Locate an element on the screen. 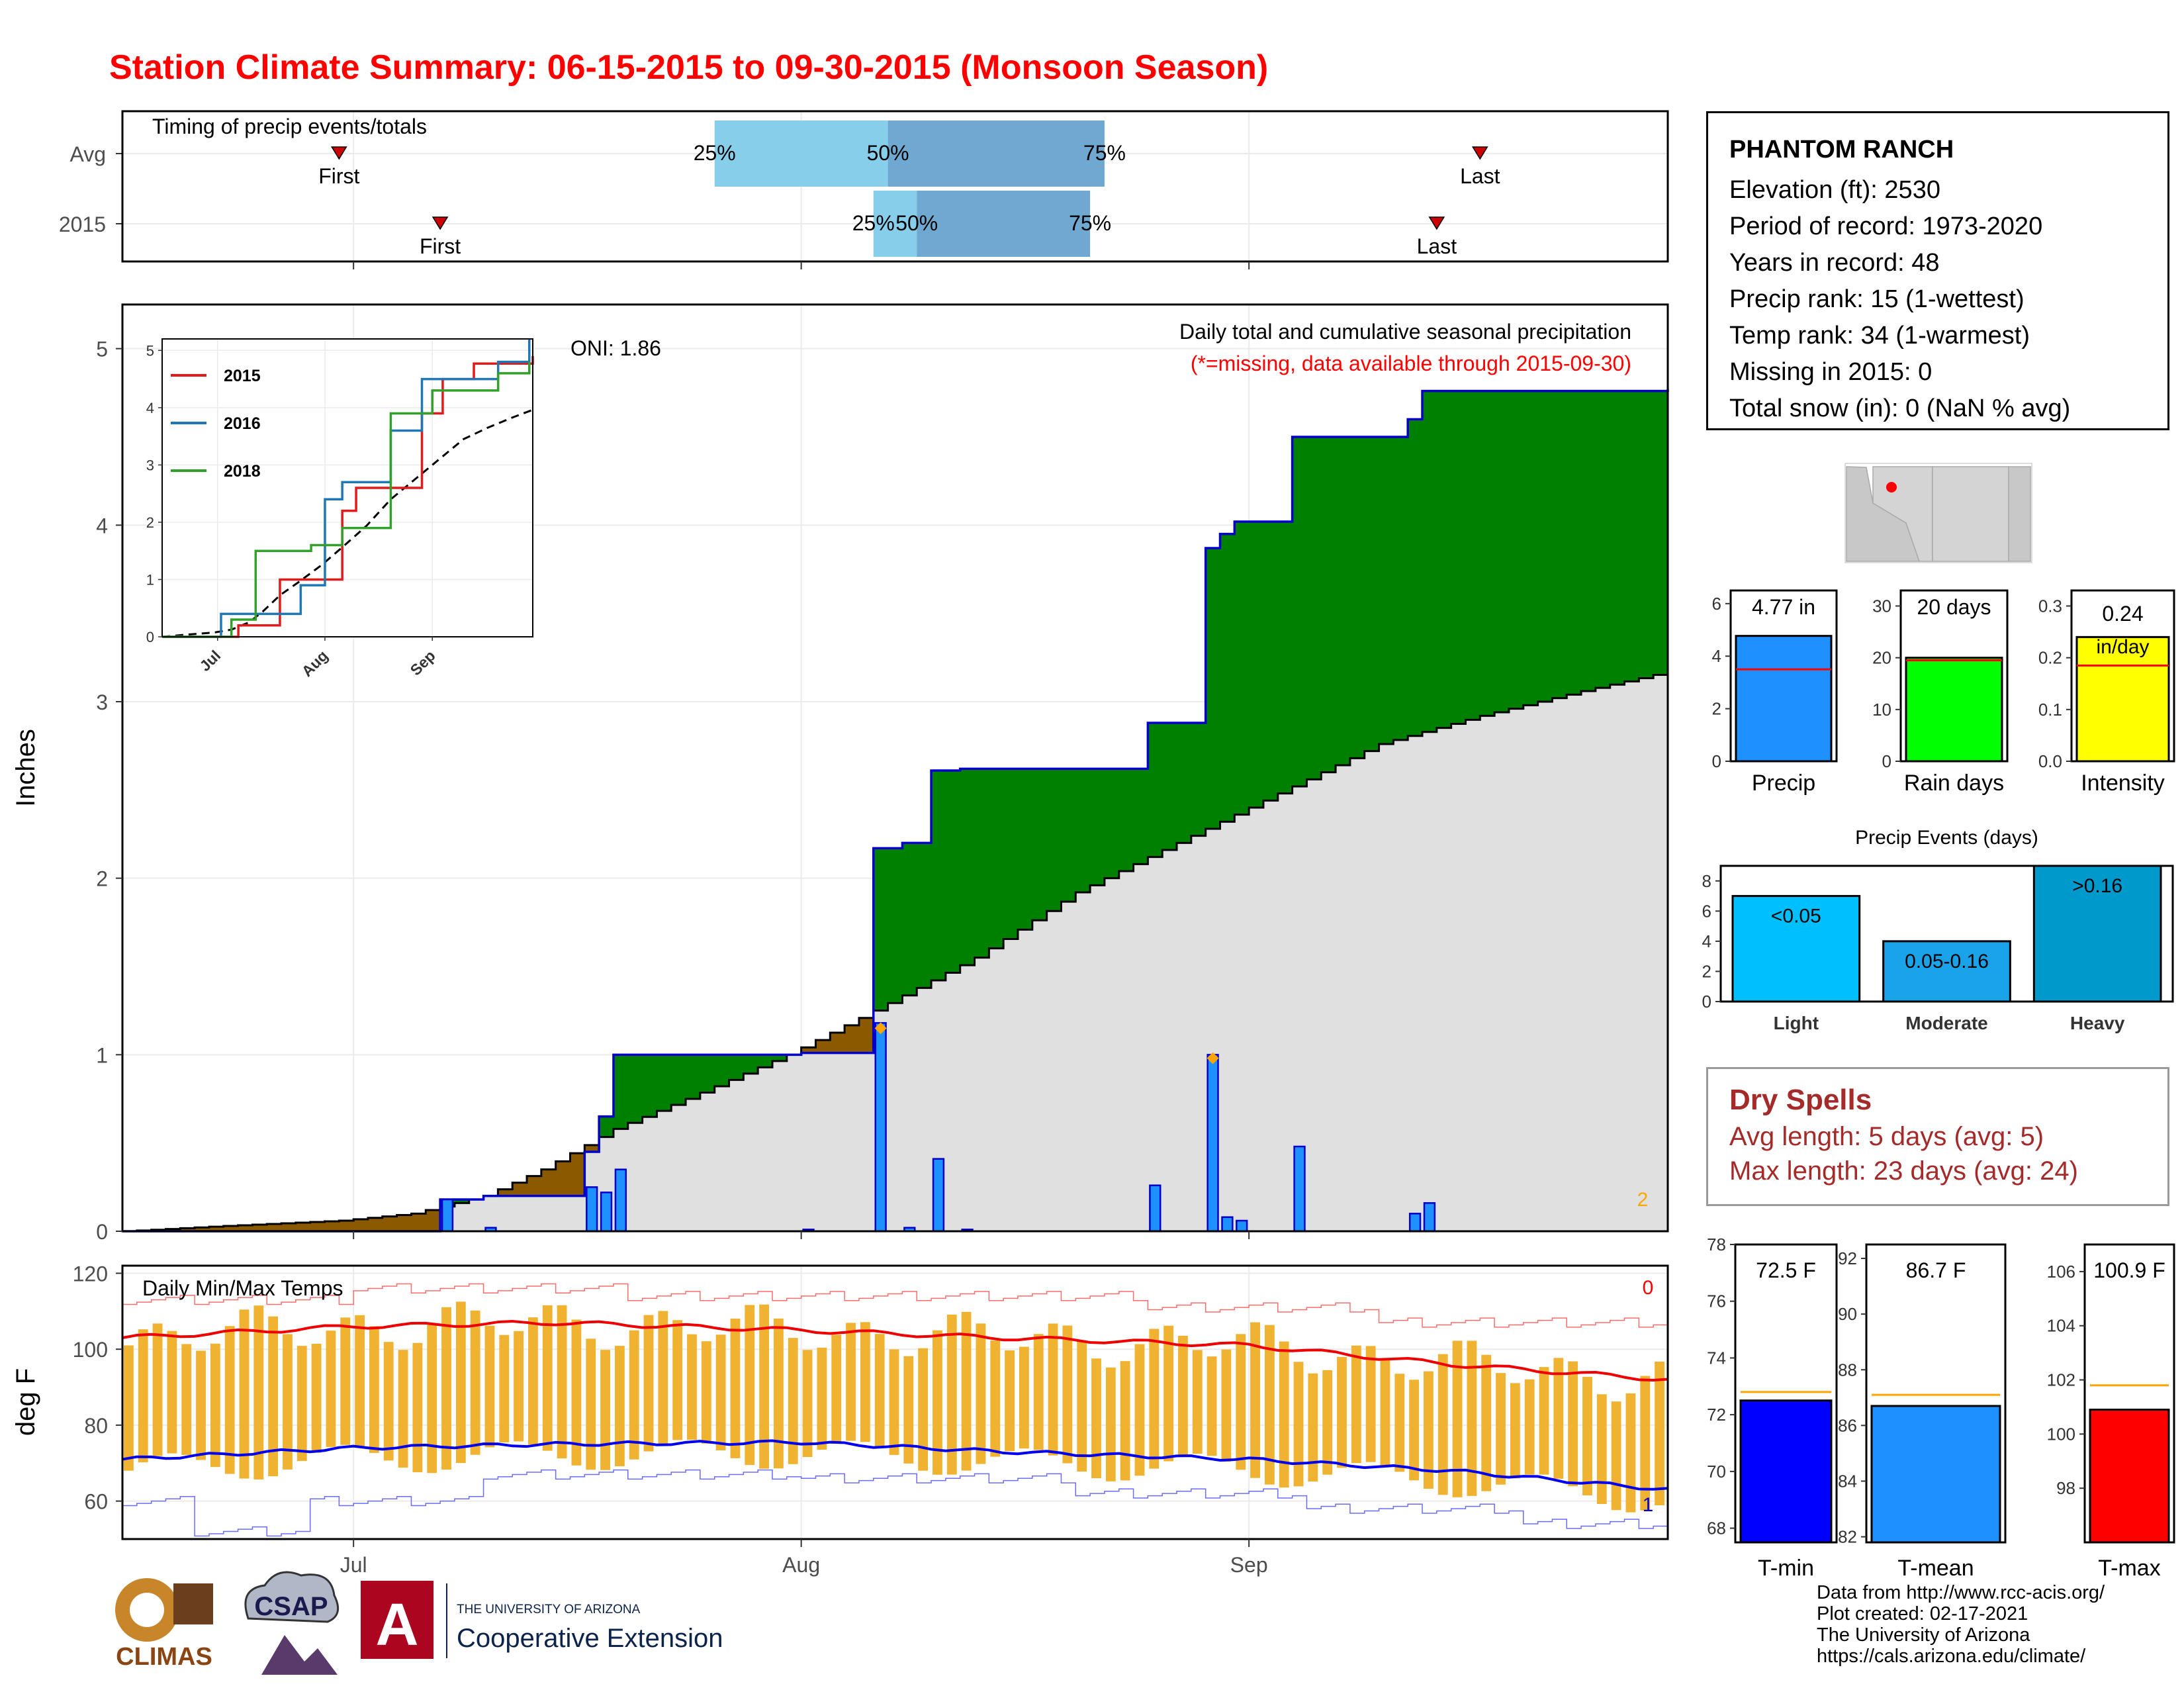  dry-spells-avg: Avg length: 5 days (avg: 5) is located at coordinates (1886, 1136).